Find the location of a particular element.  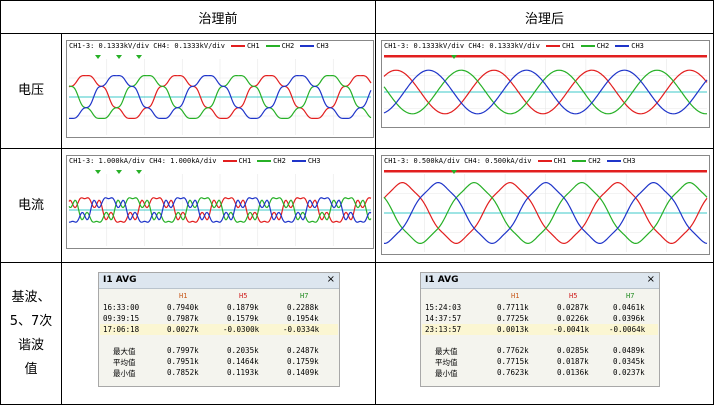

stat-h7: 0.0489k is located at coordinates (629, 350).